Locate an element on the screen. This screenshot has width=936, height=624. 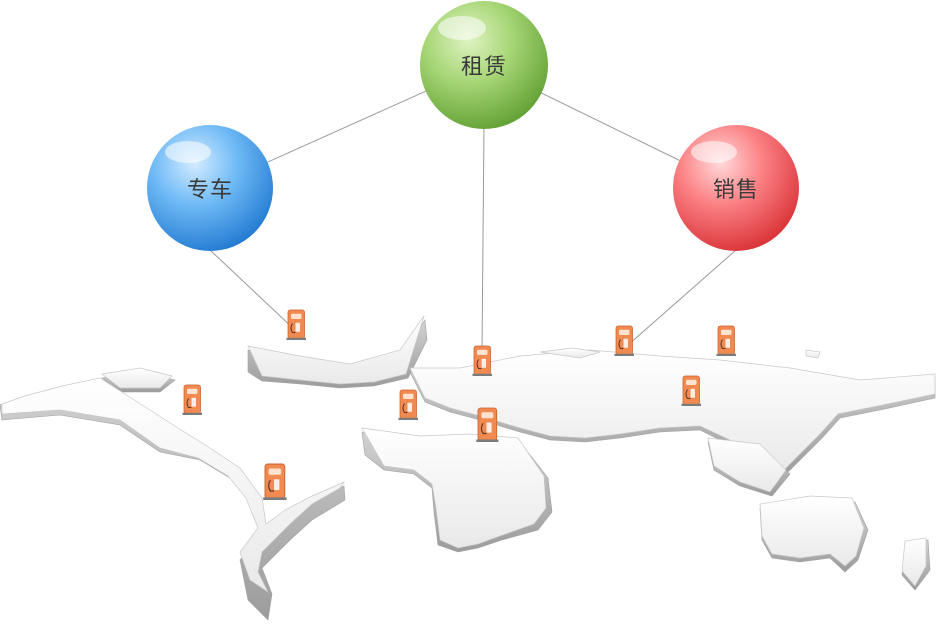
connector-specialcar-station is located at coordinates (252, 290).